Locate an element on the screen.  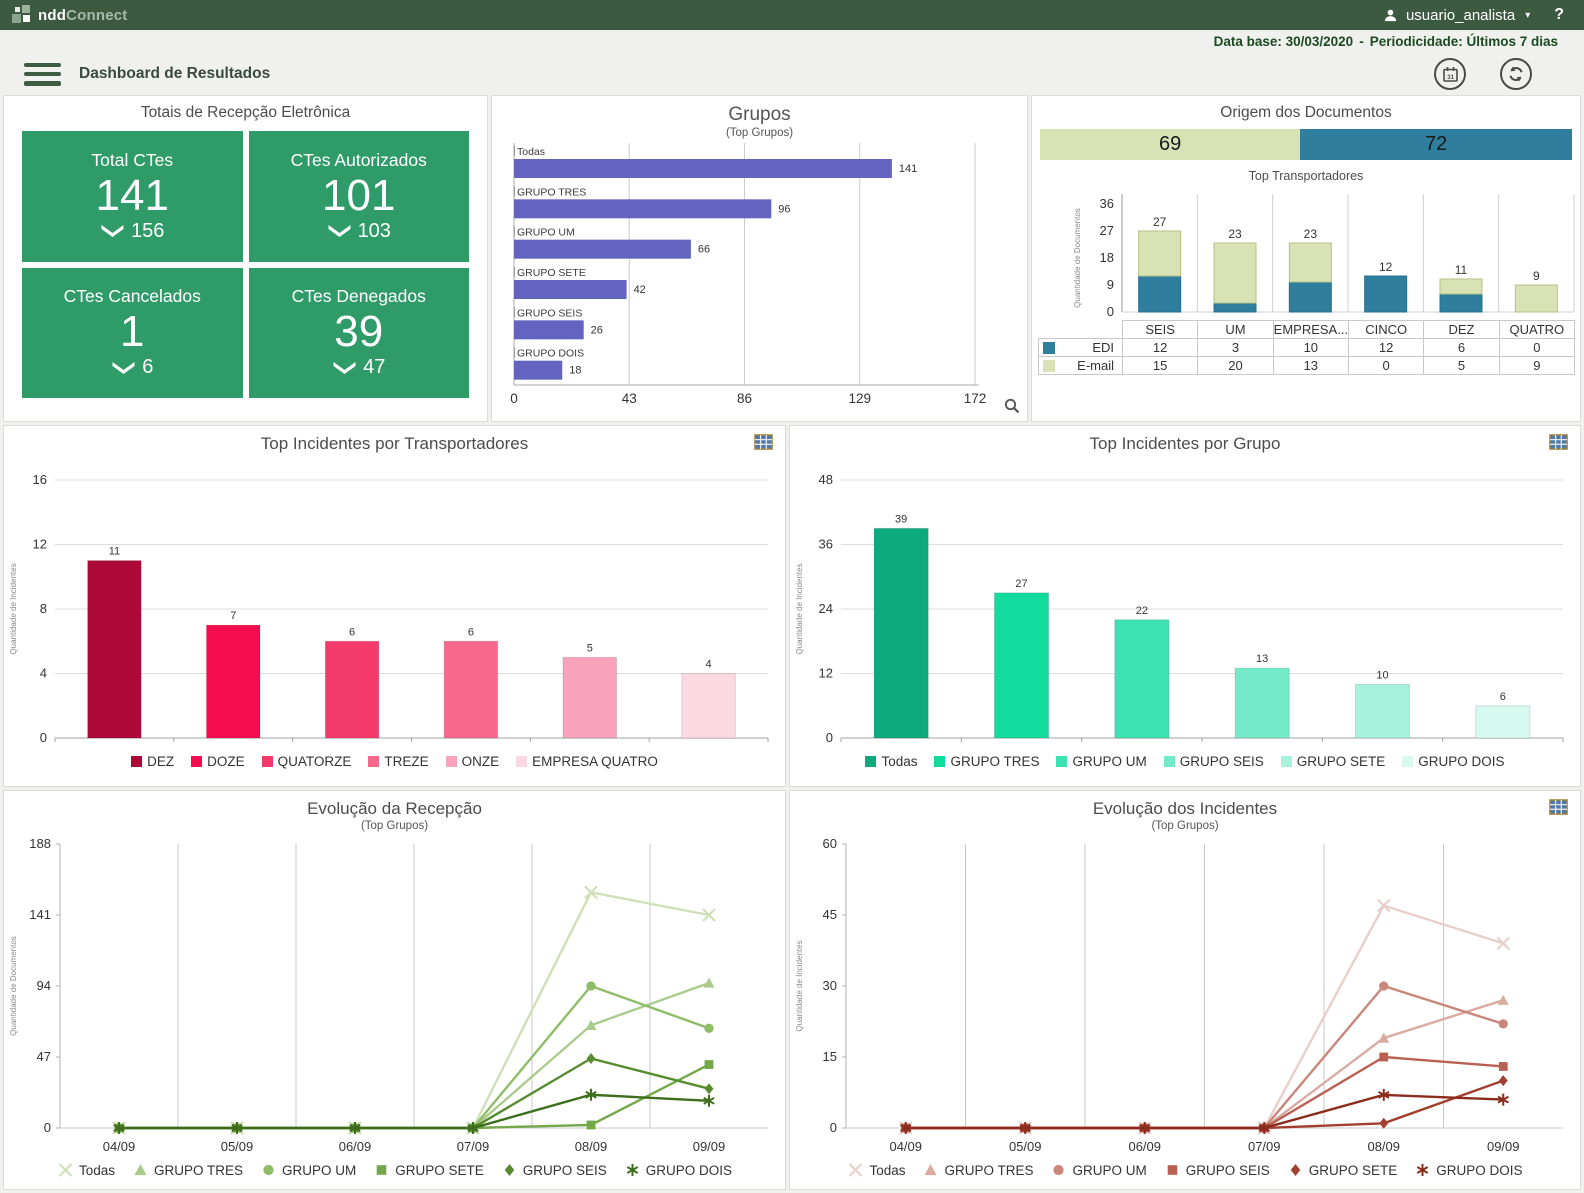
kpi-card-ctes-cancelados: CTes Cancelados 1 6 is located at coordinates (132, 332).